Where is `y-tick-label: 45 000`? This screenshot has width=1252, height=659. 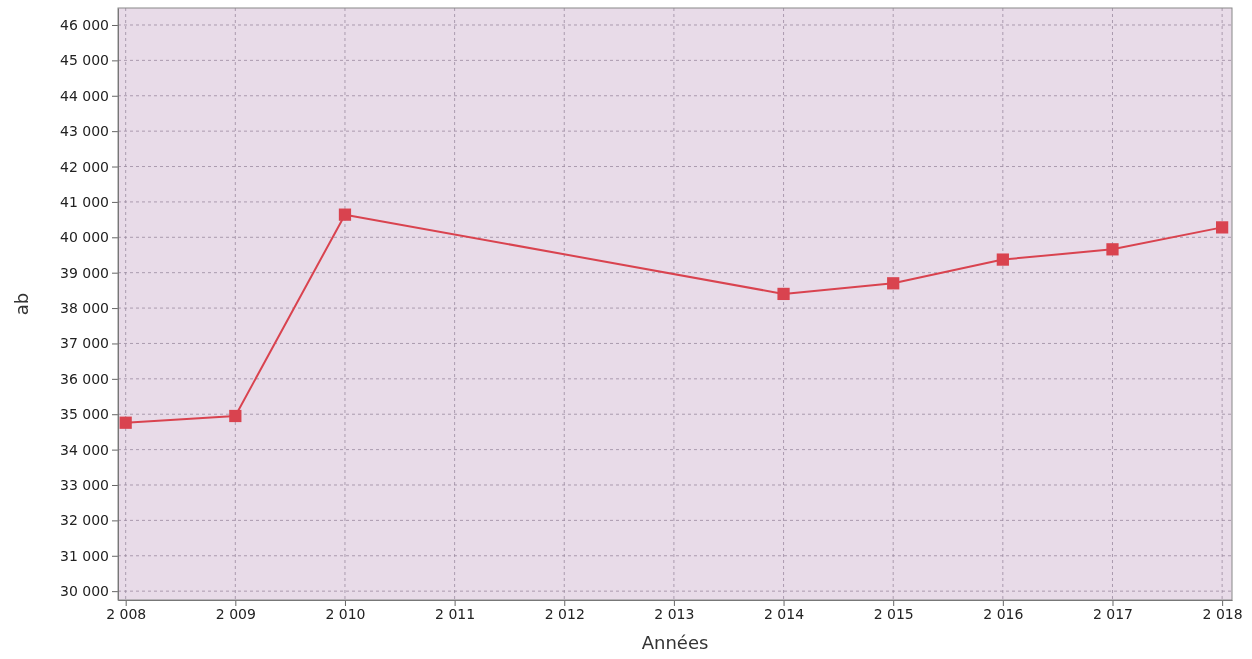 y-tick-label: 45 000 is located at coordinates (84, 60).